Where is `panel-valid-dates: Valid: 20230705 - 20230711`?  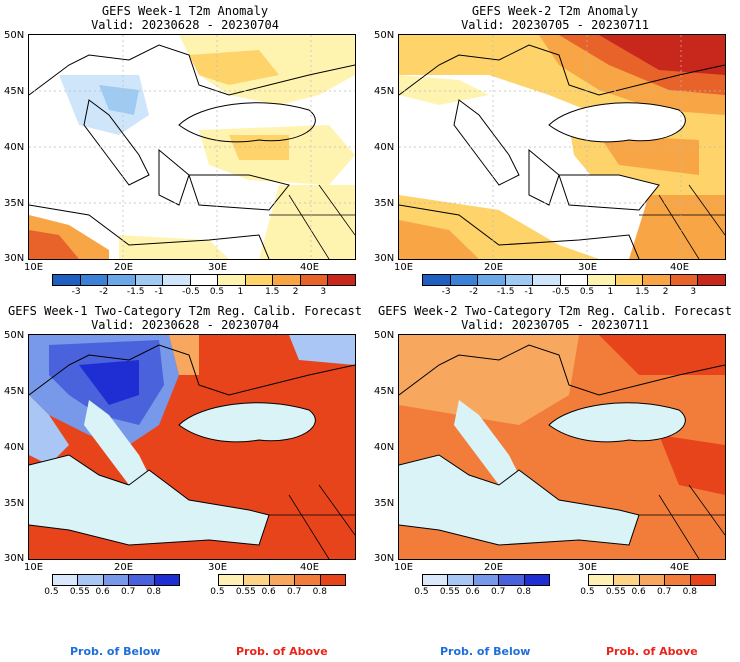 panel-valid-dates: Valid: 20230705 - 20230711 is located at coordinates (555, 325).